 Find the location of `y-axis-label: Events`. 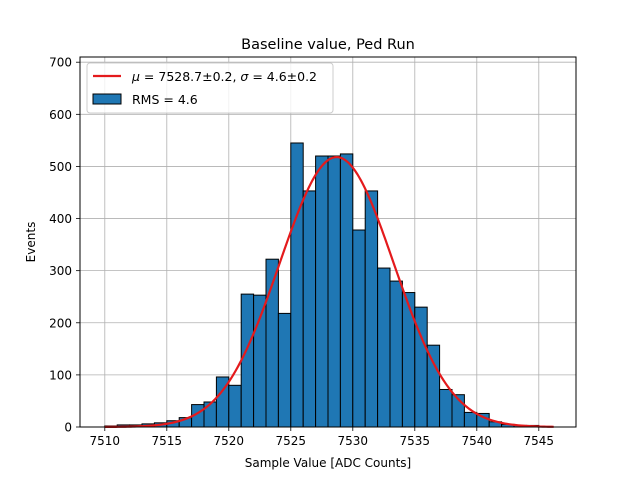

y-axis-label: Events is located at coordinates (31, 242).